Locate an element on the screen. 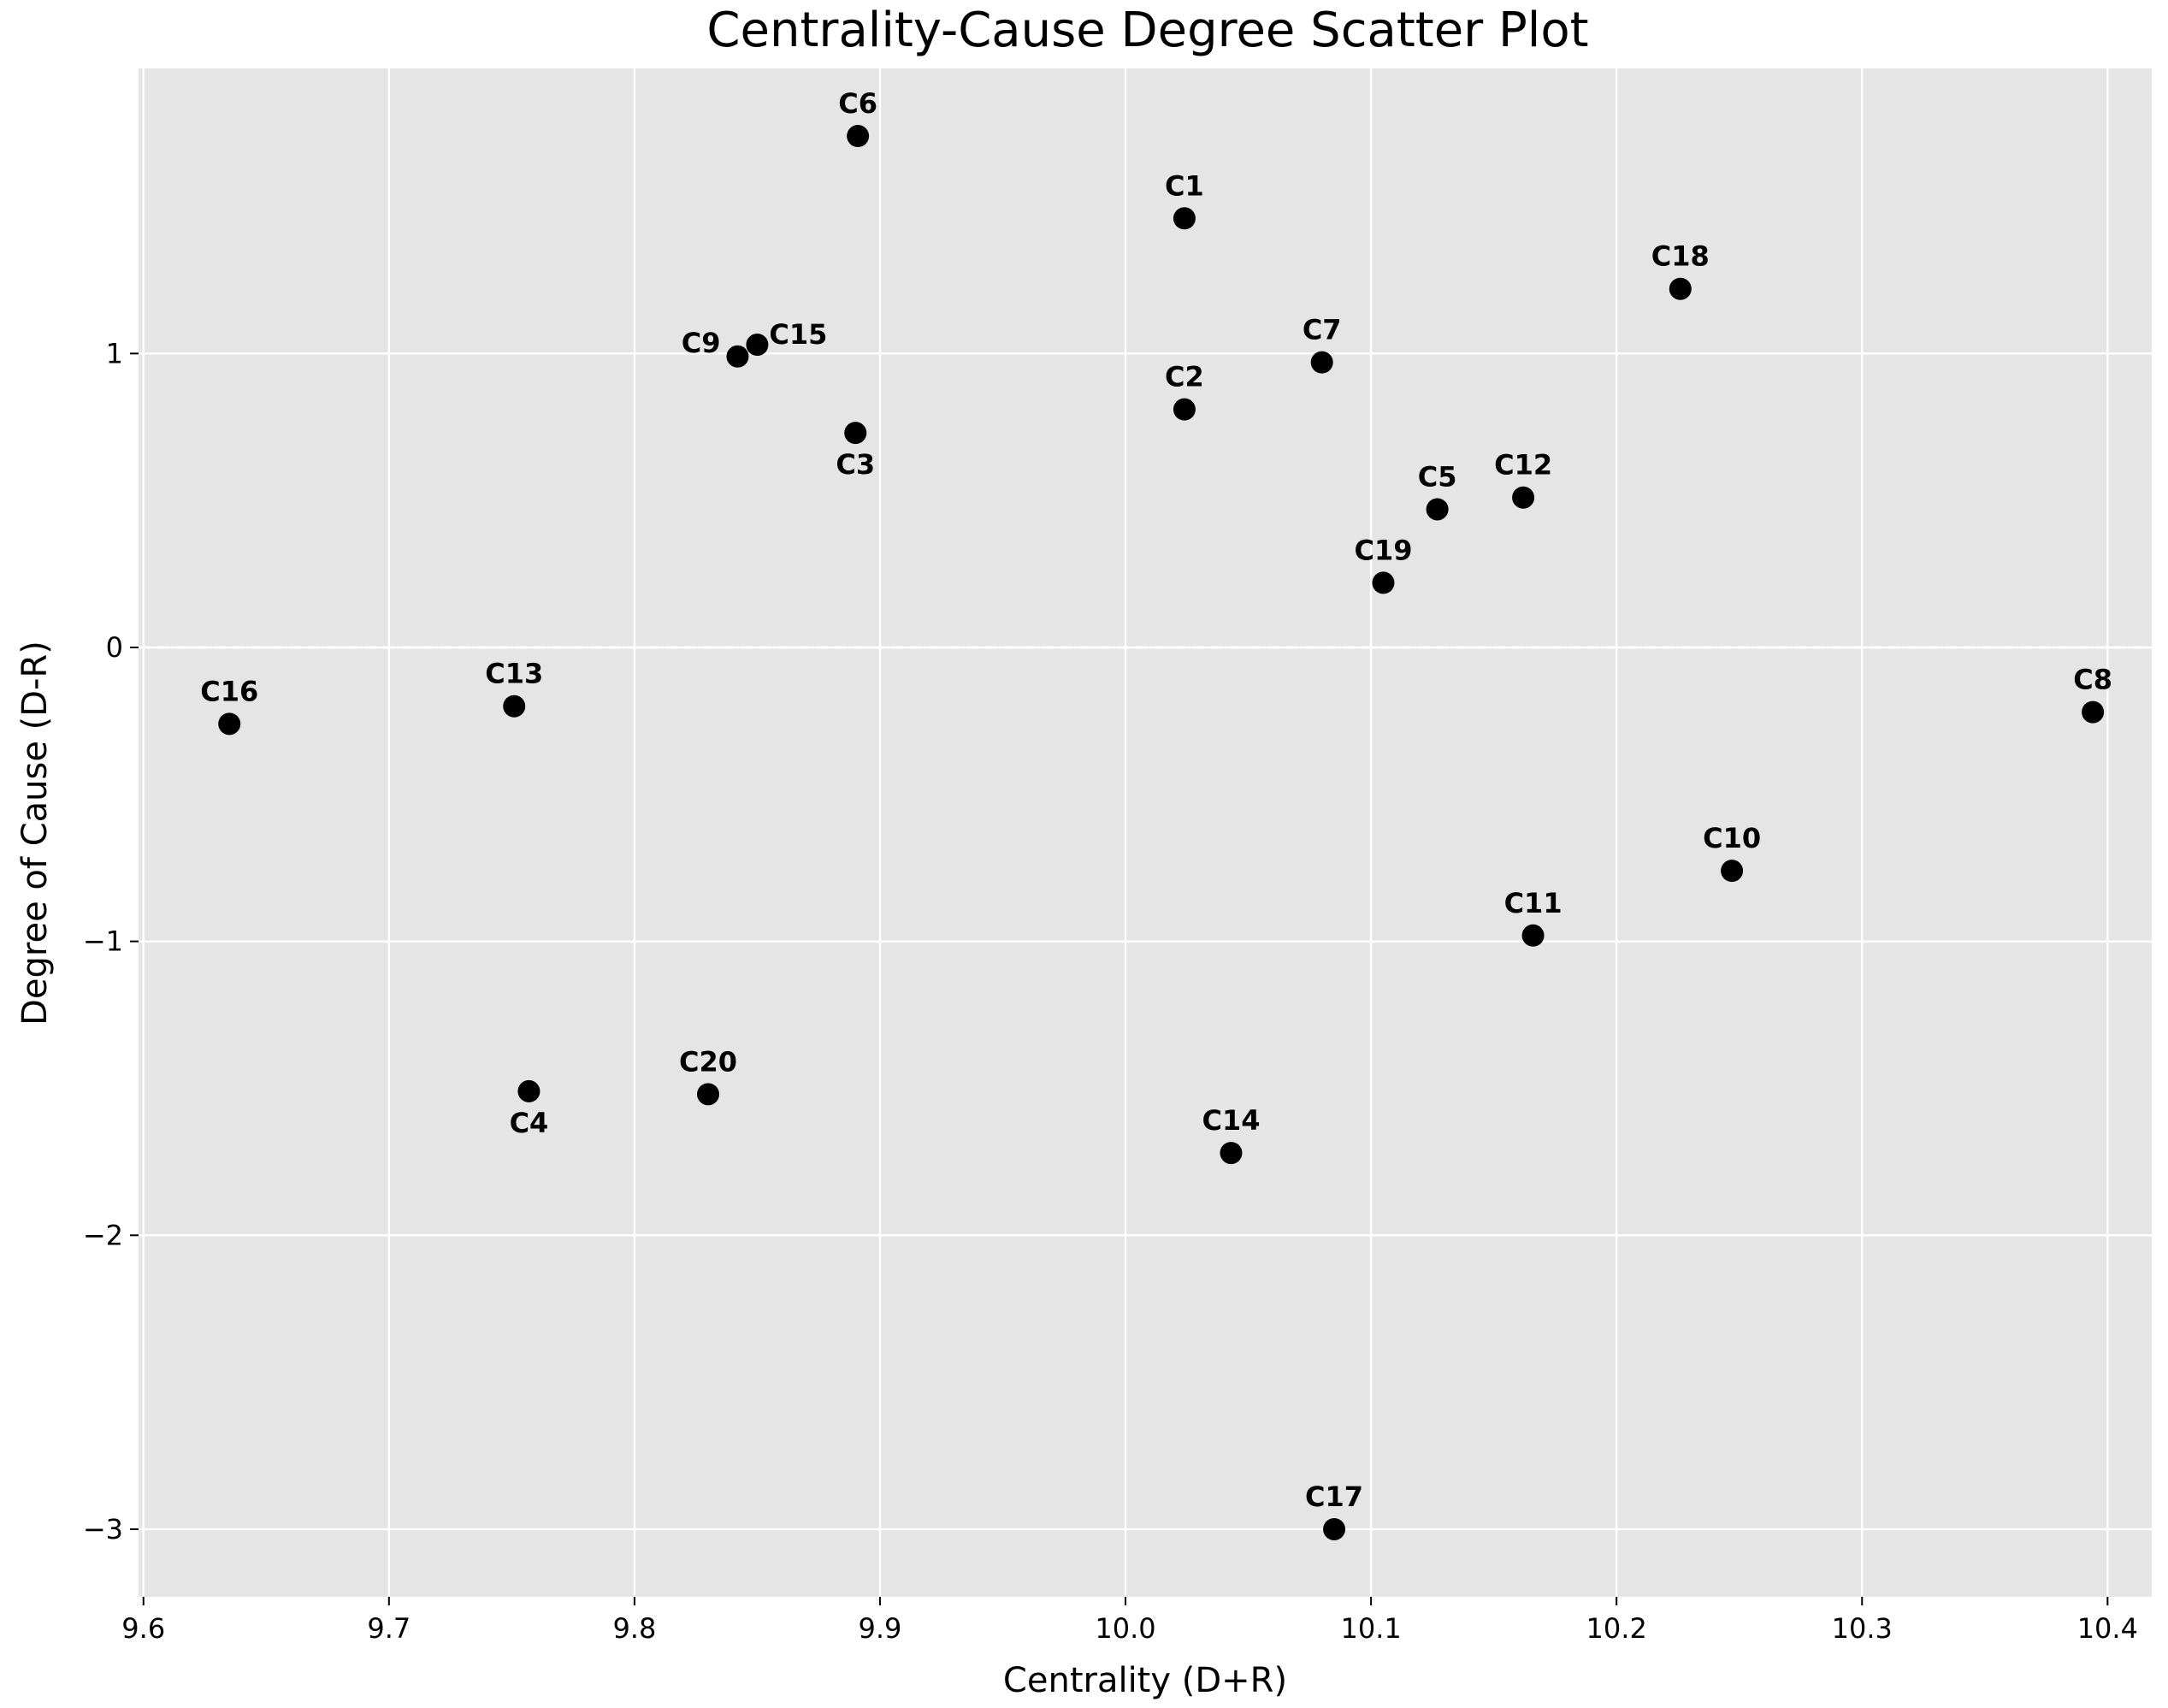  point-label-c11: C11 is located at coordinates (1533, 903).